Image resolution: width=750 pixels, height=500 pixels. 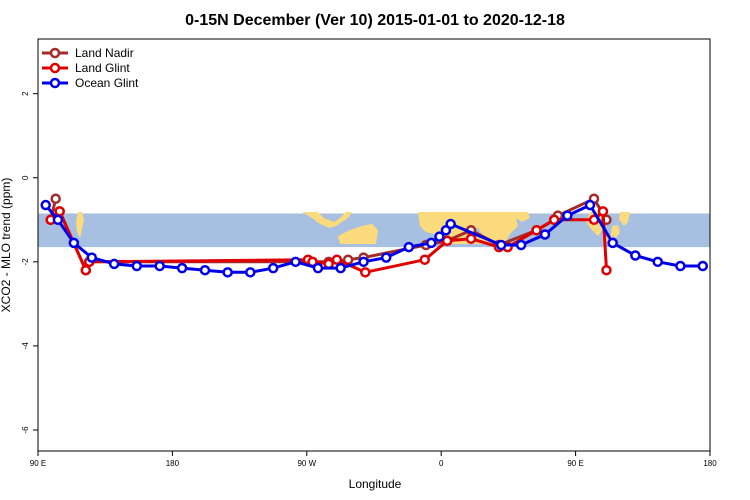 What do you see at coordinates (80, 225) in the screenshot?
I see `land-shape-south-asia` at bounding box center [80, 225].